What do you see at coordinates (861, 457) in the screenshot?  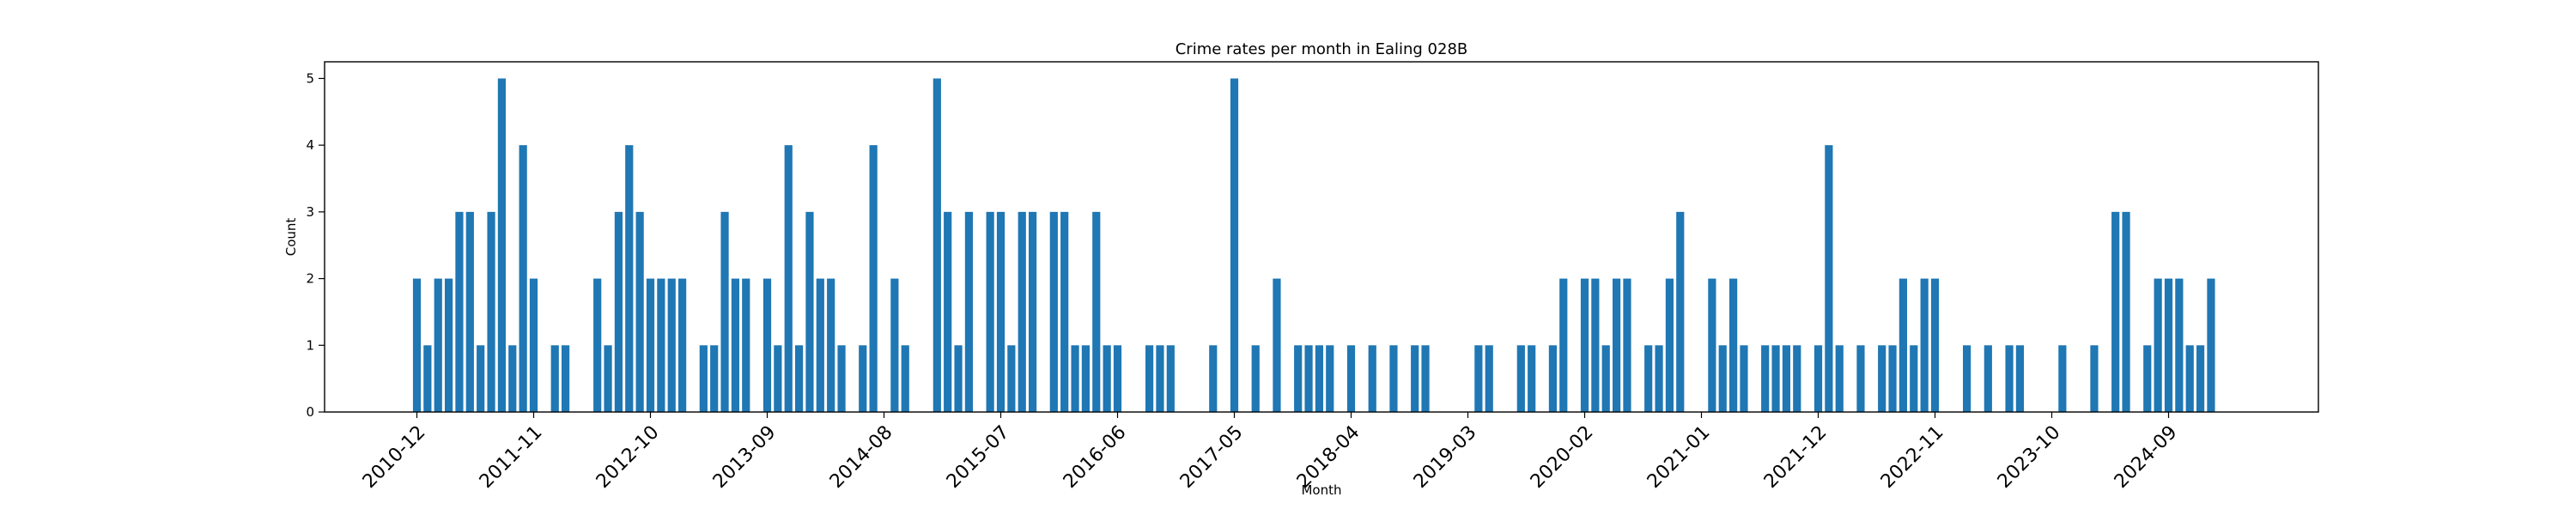 I see `x-tick-label-2014-08: 2014-08` at bounding box center [861, 457].